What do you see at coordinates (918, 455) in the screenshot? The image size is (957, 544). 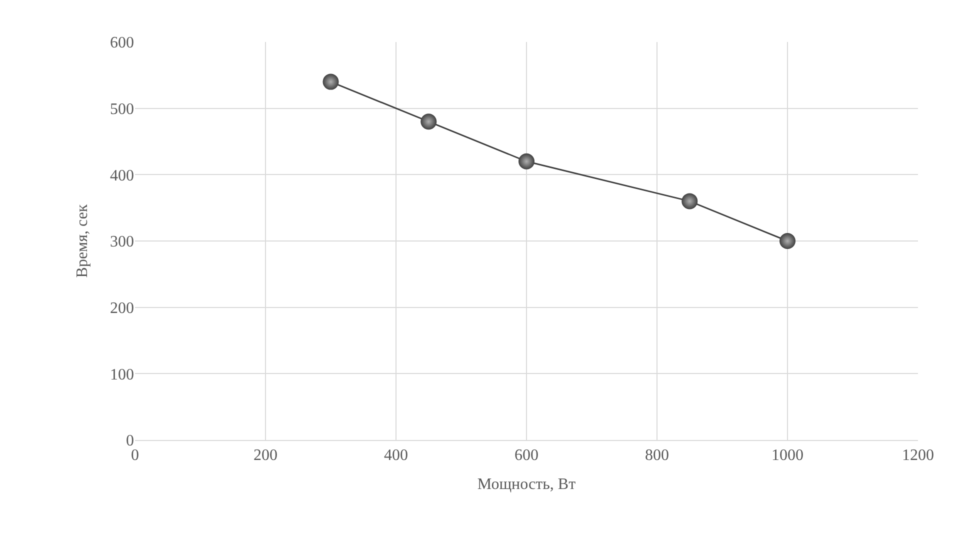 I see `x-tick-label: 1200` at bounding box center [918, 455].